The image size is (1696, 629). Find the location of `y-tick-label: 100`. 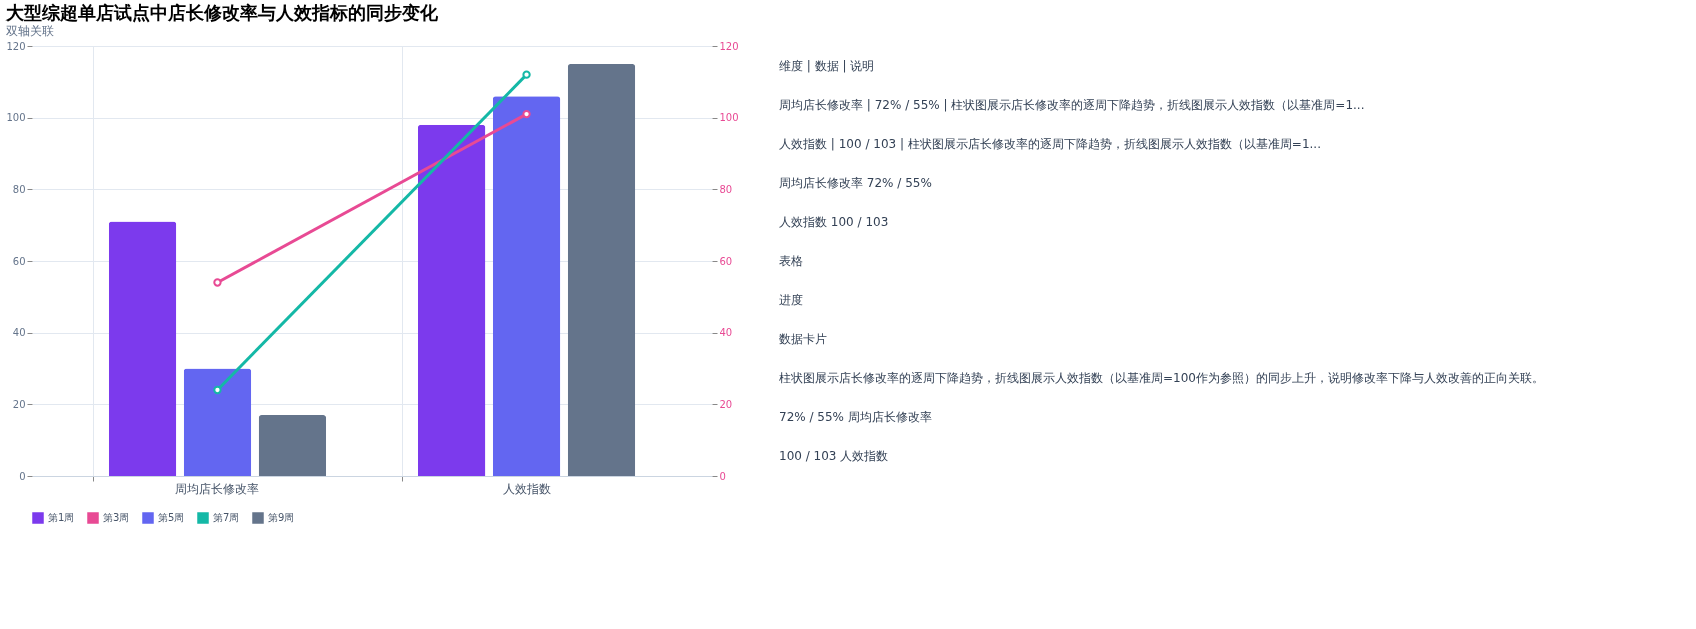

y-tick-label: 100 is located at coordinates (16, 118).